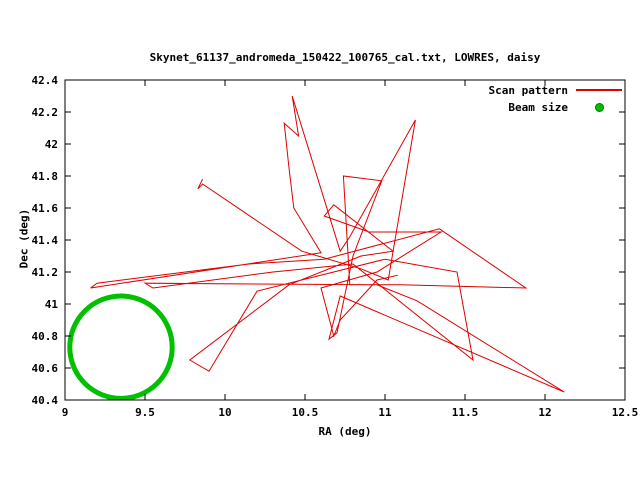 The width and height of the screenshot is (640, 480). What do you see at coordinates (121, 346) in the screenshot?
I see `beam-circle` at bounding box center [121, 346].